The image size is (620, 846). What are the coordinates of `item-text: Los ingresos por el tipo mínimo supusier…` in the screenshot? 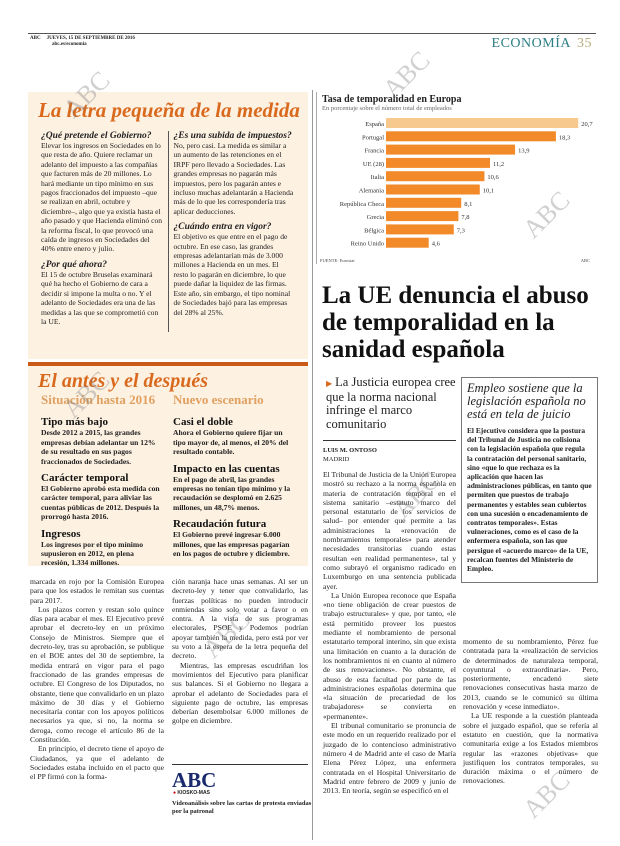 It's located at (92, 553).